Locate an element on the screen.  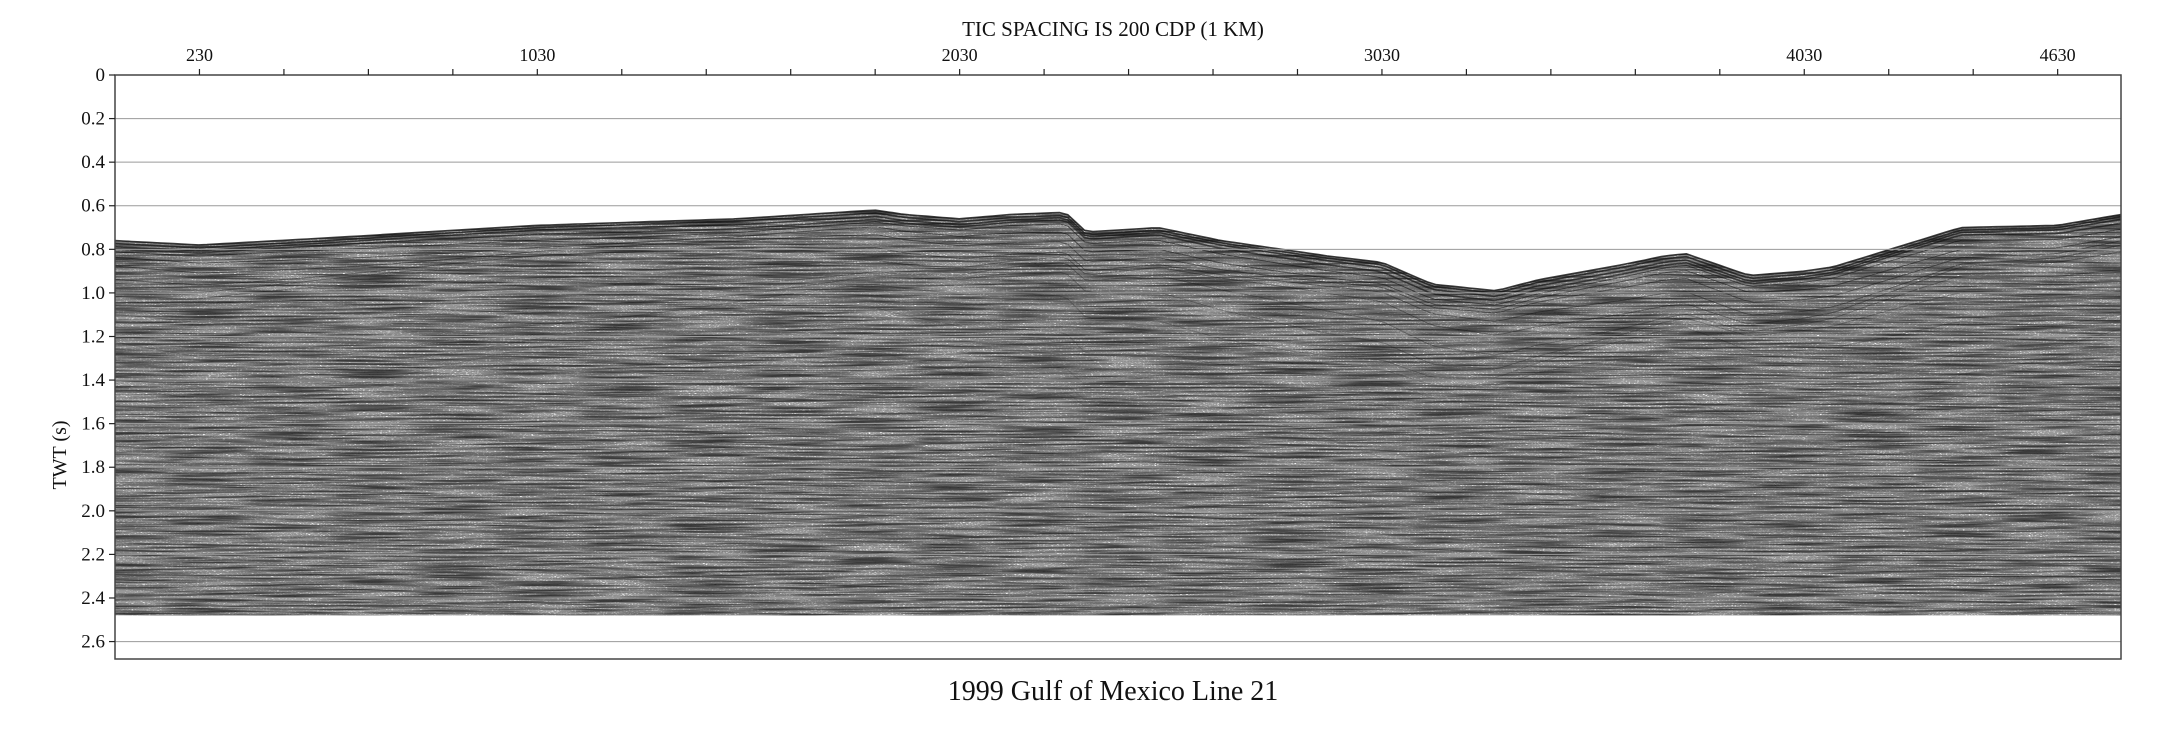
x-tick-label: 4630 is located at coordinates (2058, 55).